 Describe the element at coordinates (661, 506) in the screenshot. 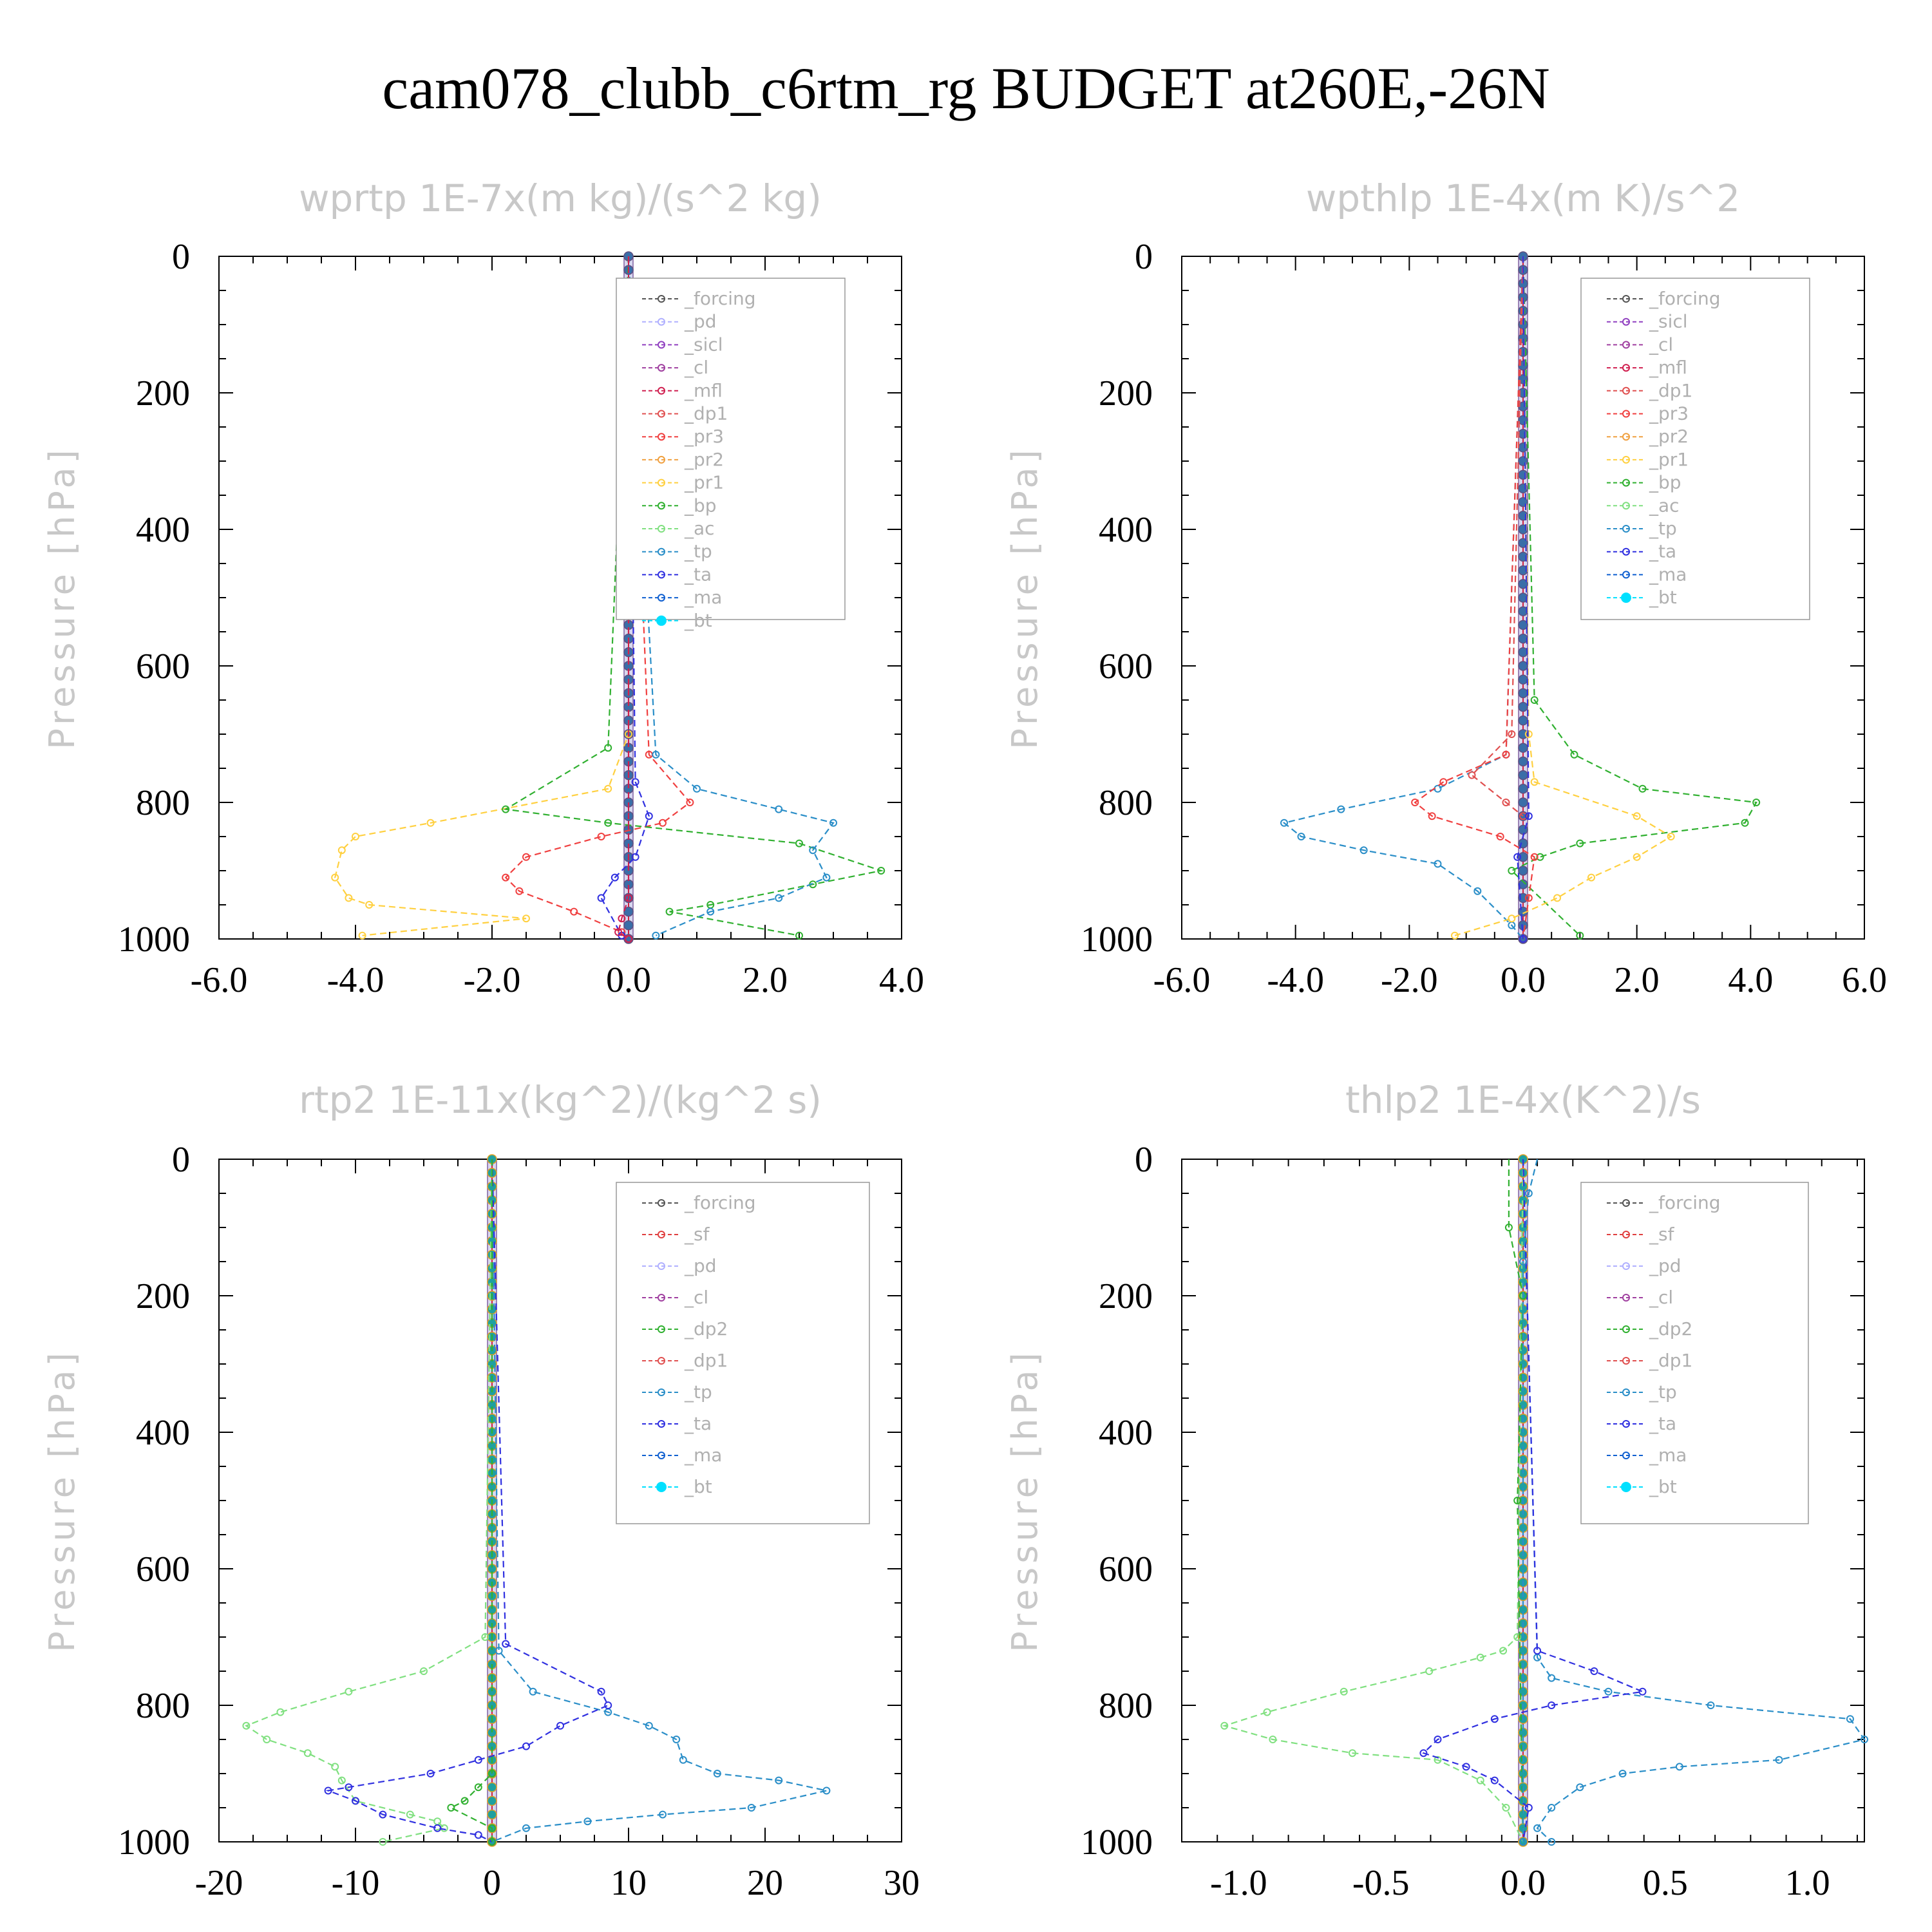

I see `legend-marker-bp` at that location.